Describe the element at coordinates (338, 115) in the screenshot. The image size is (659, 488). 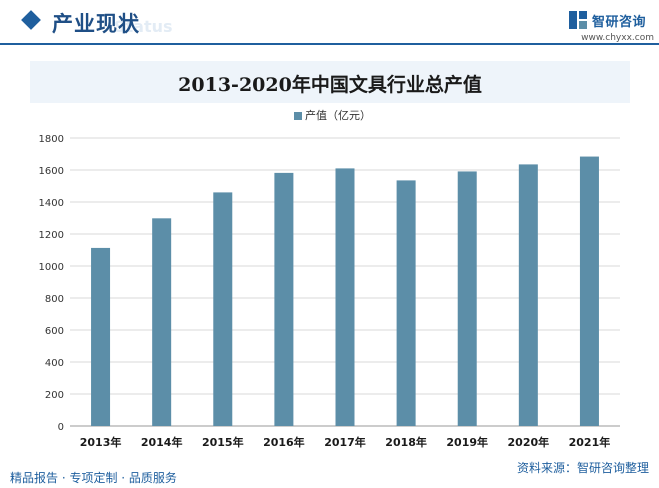
I see `legend-label: 产值（亿元）` at that location.